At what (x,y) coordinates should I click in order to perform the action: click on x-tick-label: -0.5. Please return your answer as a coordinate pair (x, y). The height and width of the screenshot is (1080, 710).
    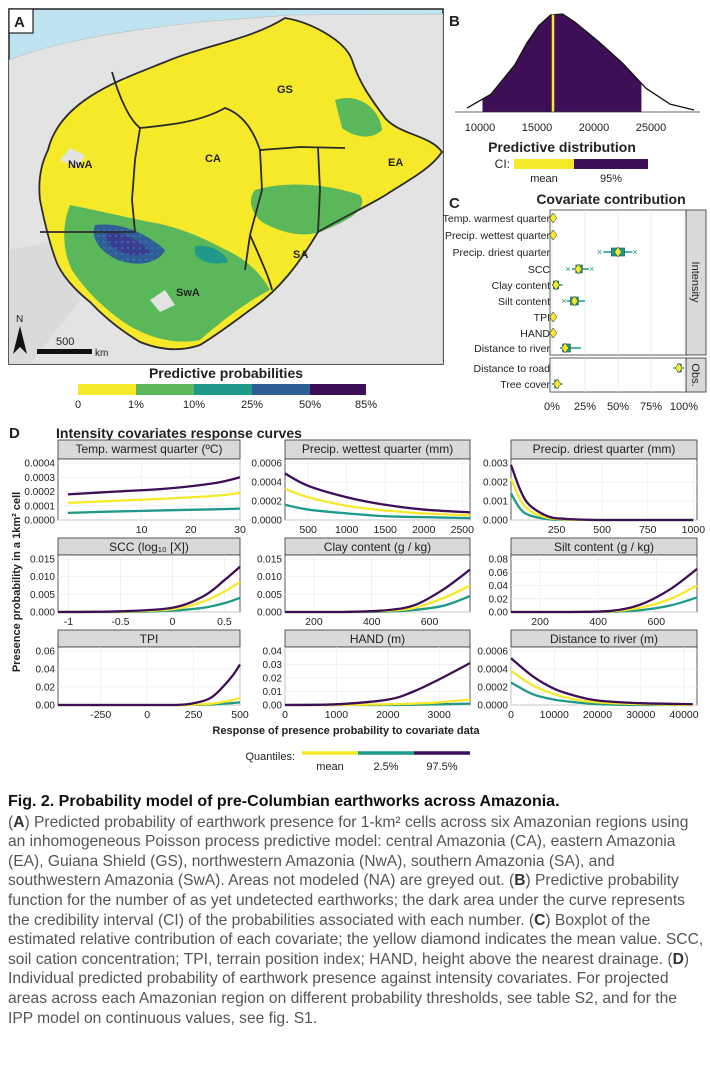
    Looking at the image, I should click on (120, 622).